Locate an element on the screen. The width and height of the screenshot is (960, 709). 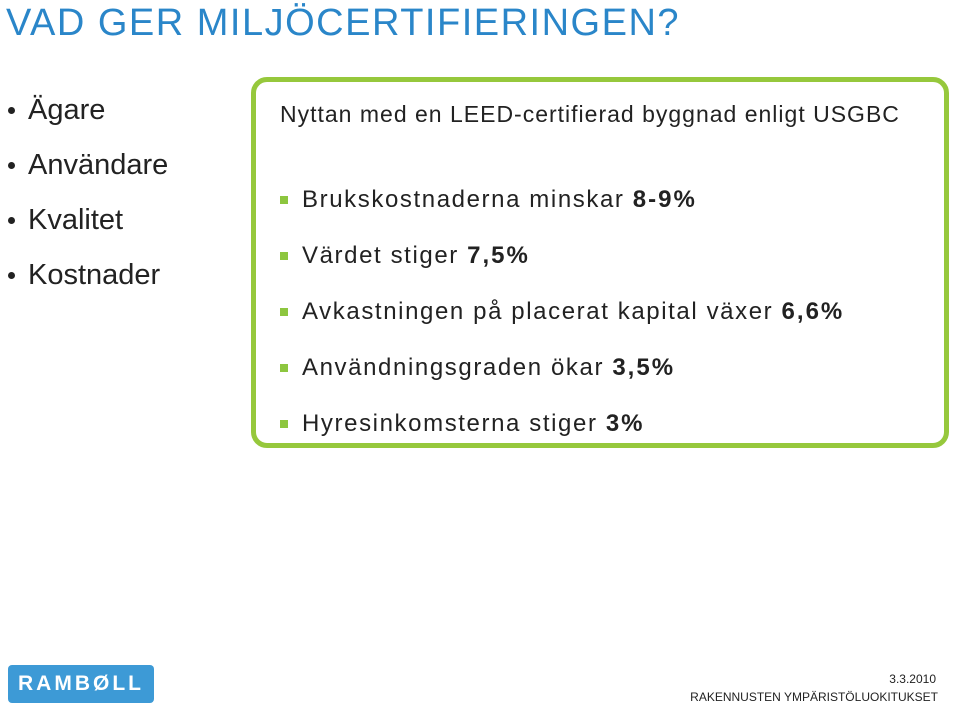
ramboll-logo: RAMBØLL is located at coordinates (81, 684).